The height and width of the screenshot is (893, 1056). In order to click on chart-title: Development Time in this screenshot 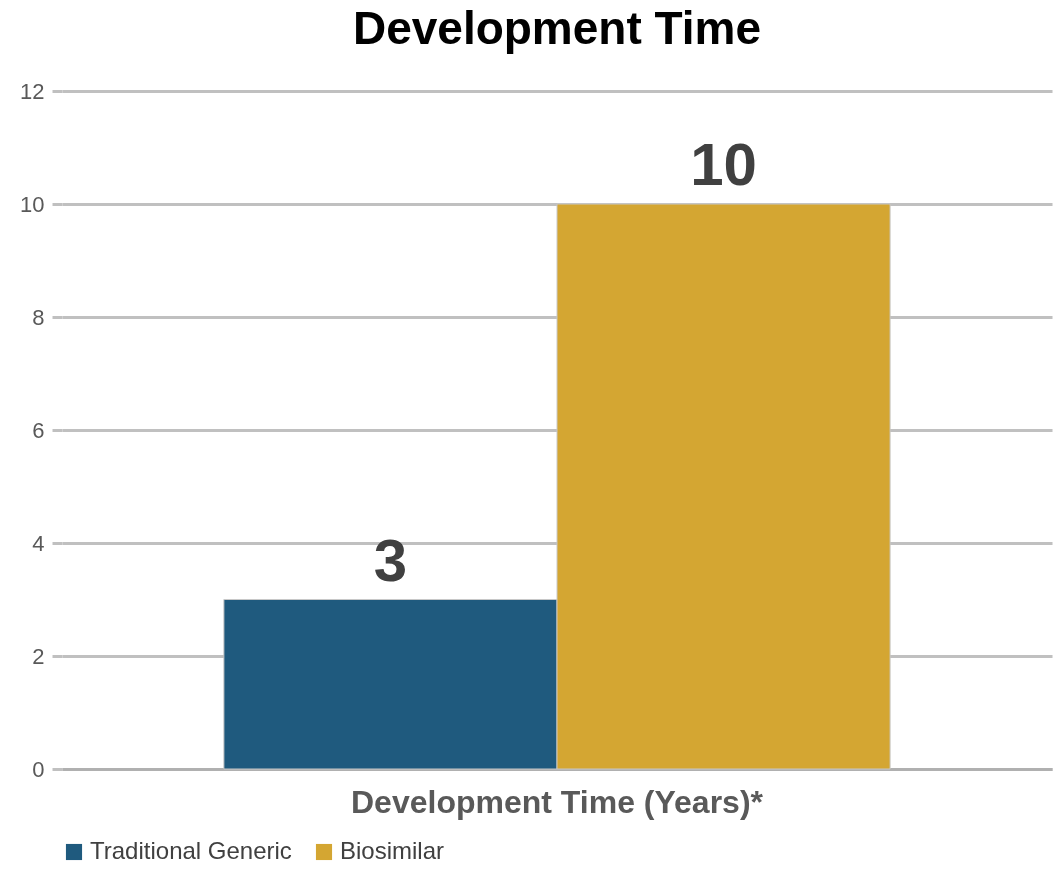, I will do `click(557, 28)`.